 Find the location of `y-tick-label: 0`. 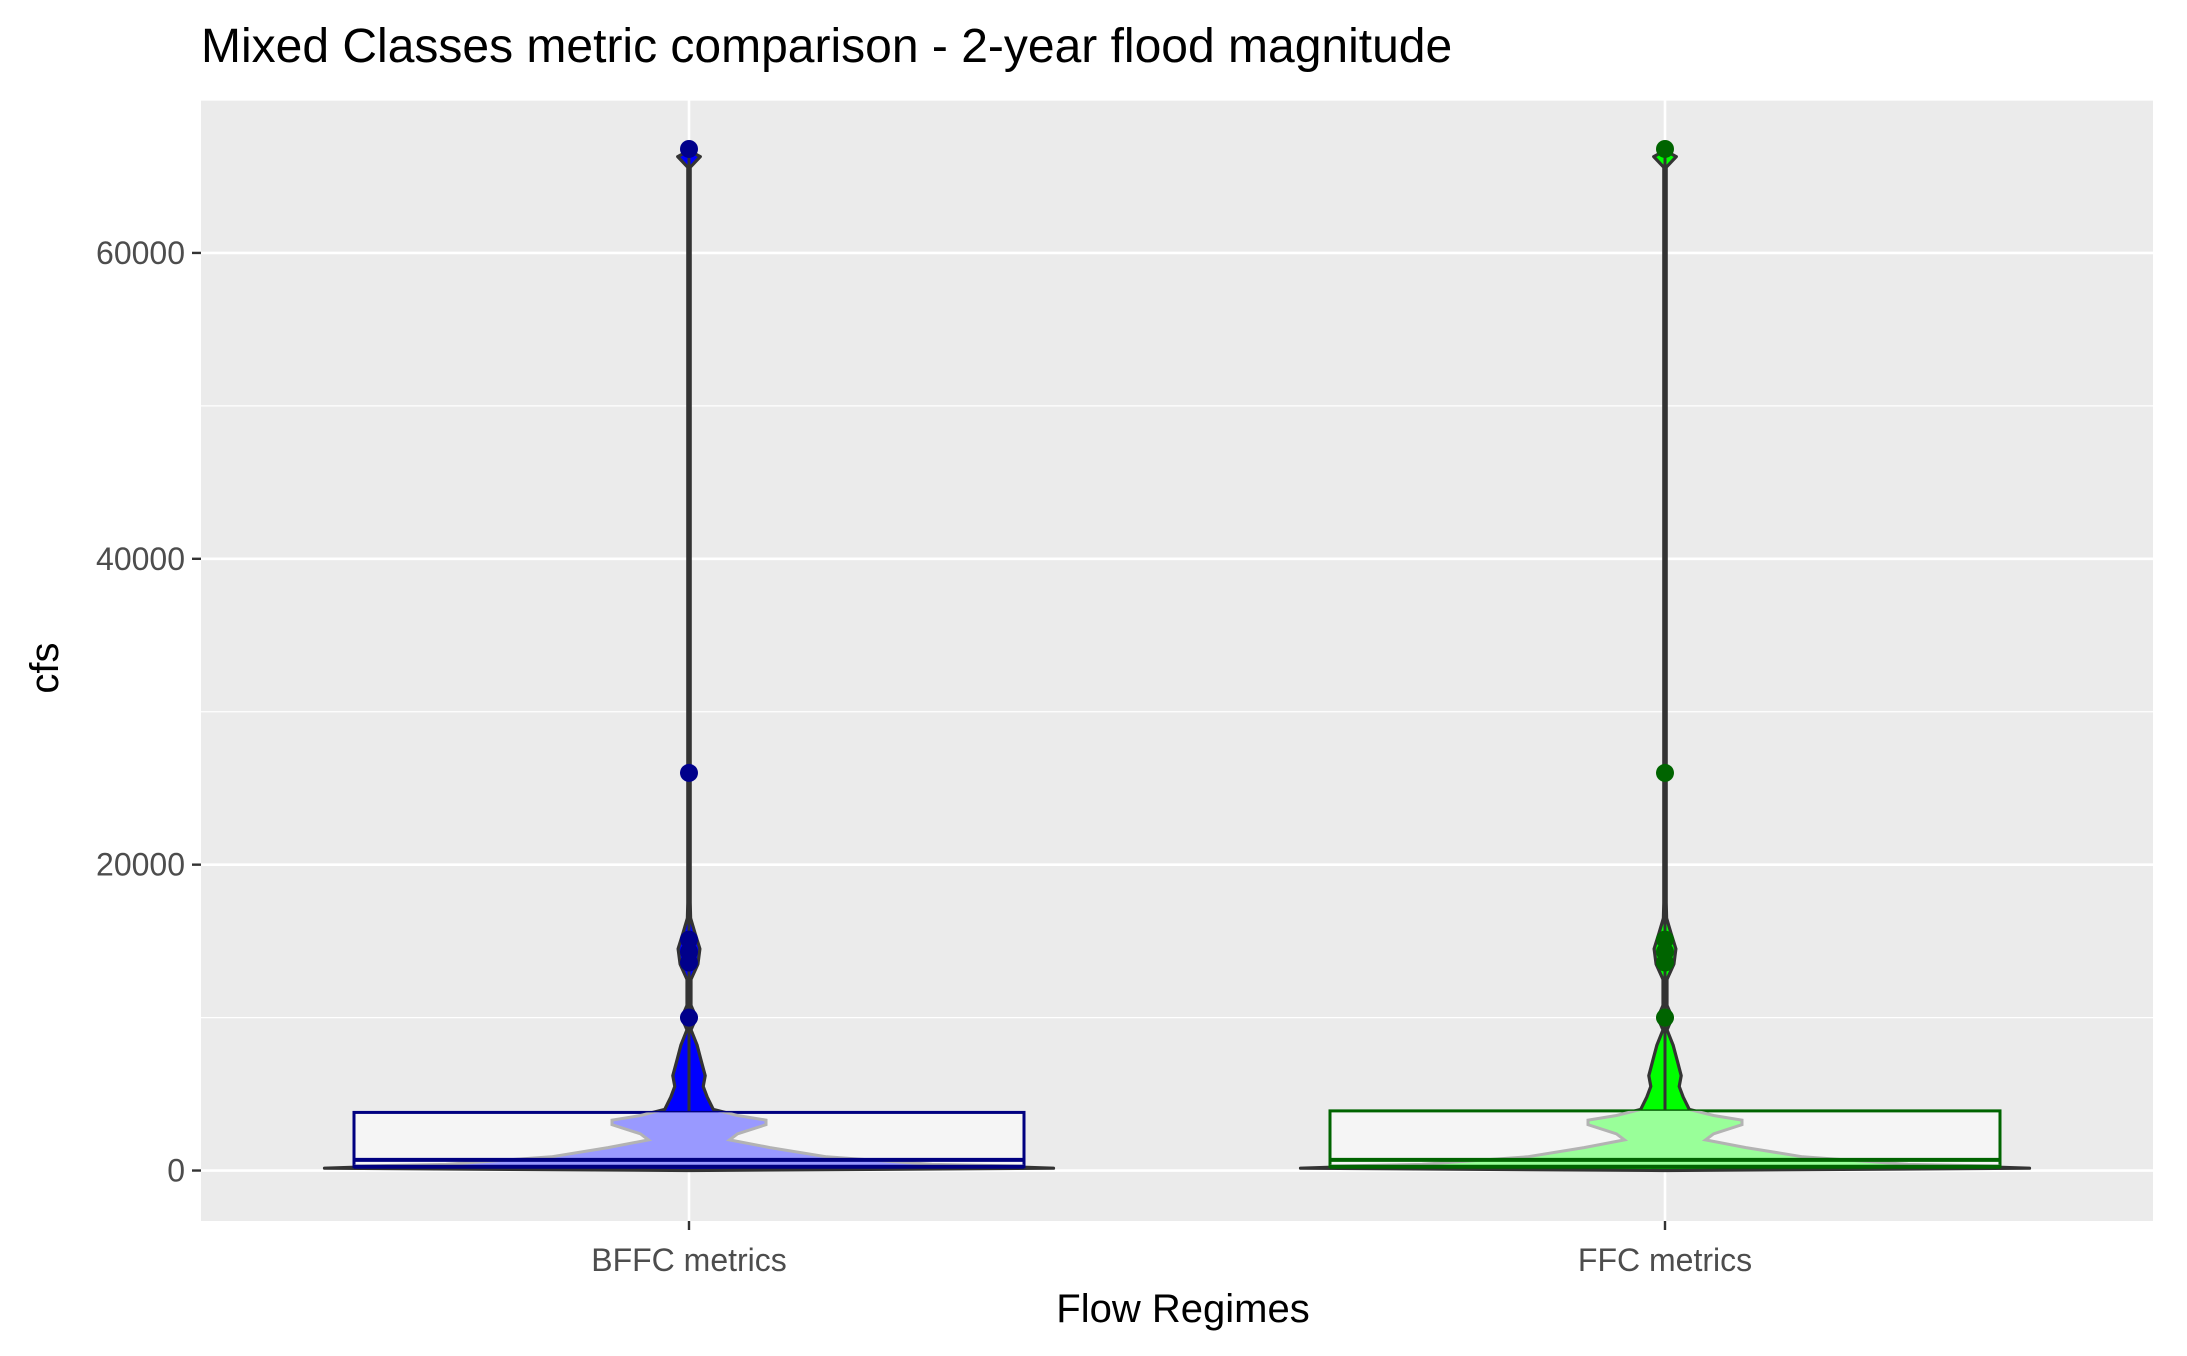

y-tick-label: 0 is located at coordinates (176, 1171).